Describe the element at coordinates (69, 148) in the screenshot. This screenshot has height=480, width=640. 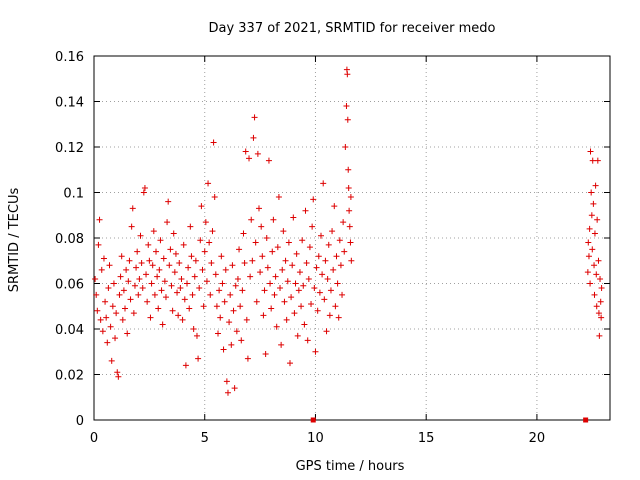
I see `y-tick-label: 0.12` at that location.